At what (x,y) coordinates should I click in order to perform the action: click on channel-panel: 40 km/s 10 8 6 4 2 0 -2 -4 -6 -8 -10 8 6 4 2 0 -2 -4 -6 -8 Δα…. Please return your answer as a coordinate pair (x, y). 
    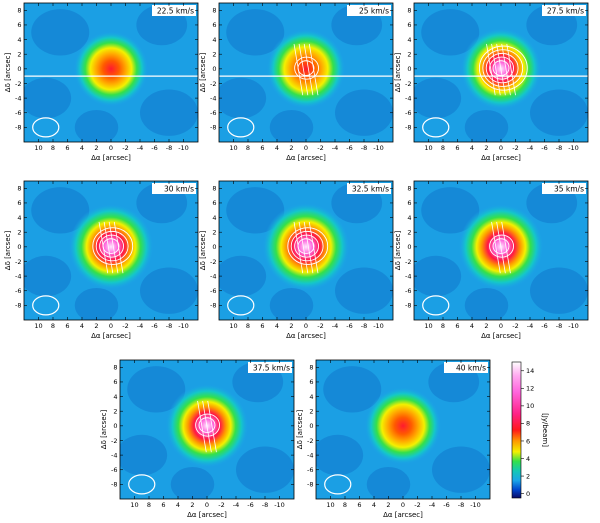
    Looking at the image, I should click on (393, 439).